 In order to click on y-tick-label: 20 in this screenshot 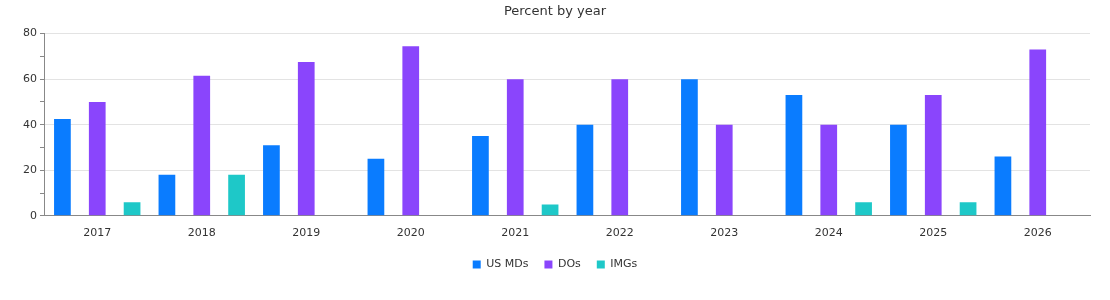, I will do `click(30, 170)`.